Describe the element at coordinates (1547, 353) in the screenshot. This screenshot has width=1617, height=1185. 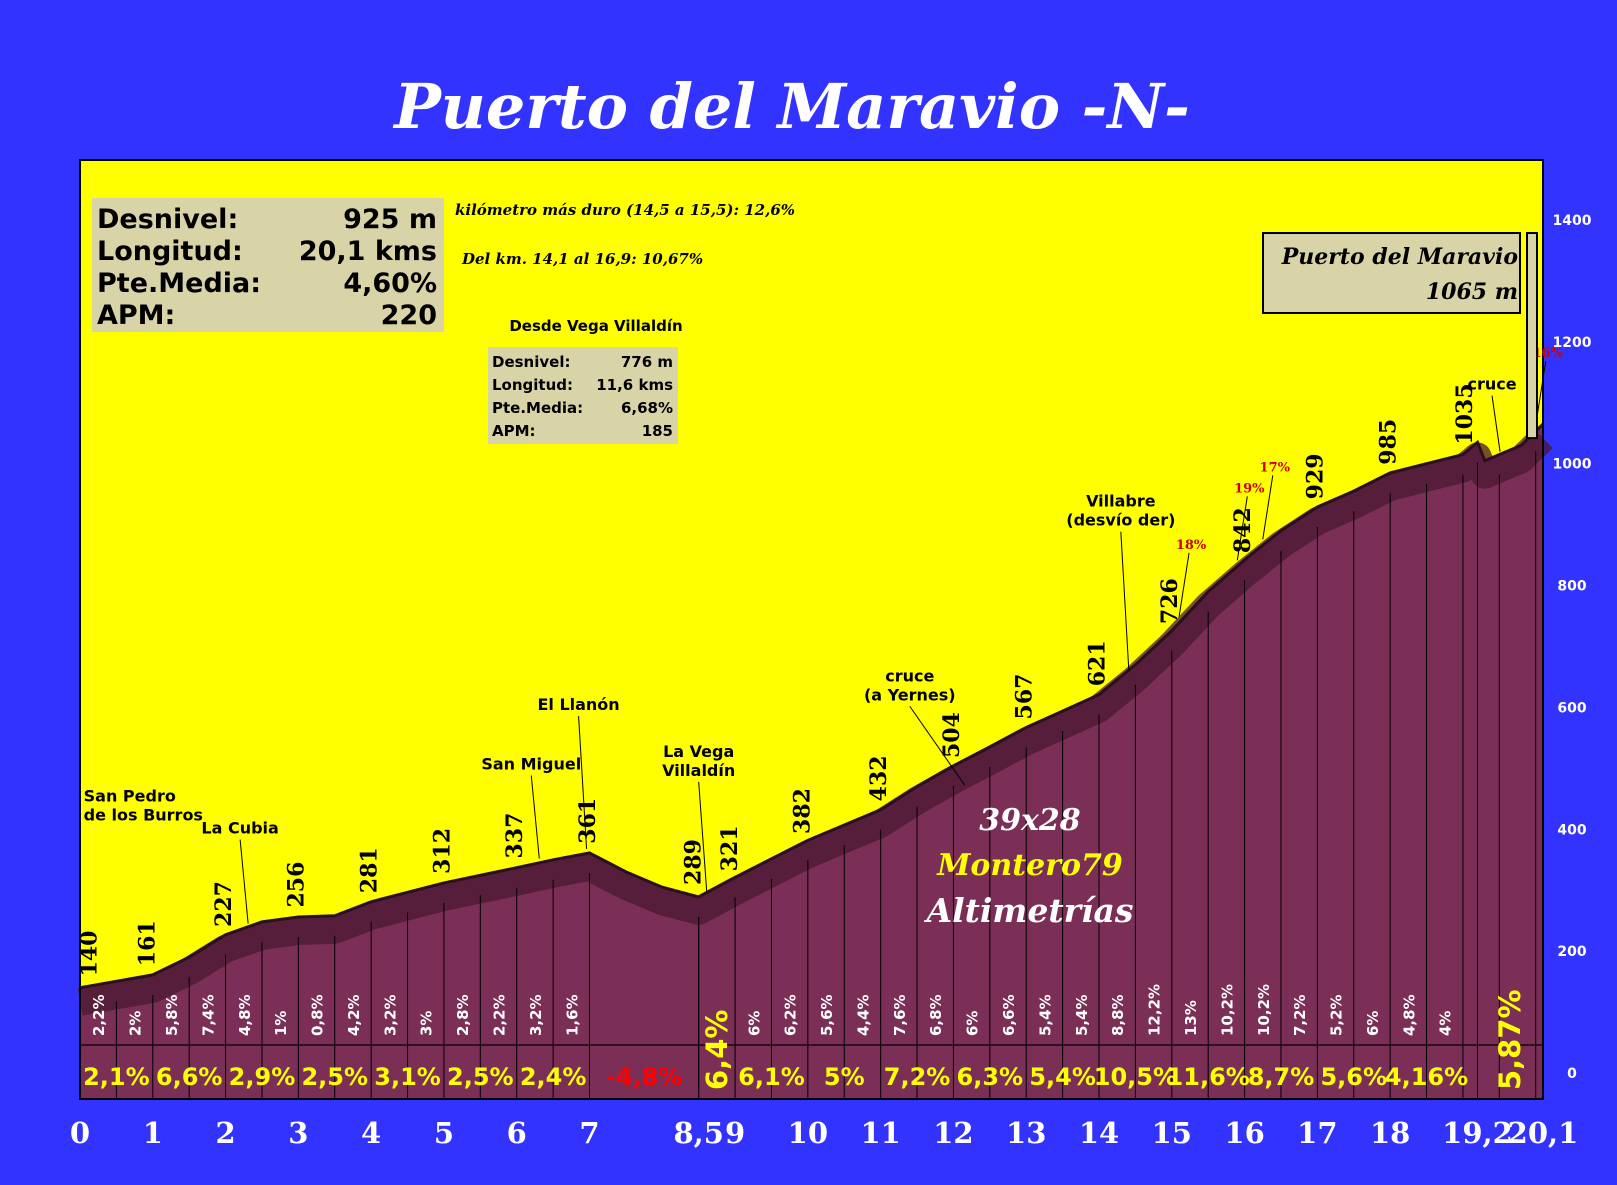
I see `ramp-grade: 16%` at that location.